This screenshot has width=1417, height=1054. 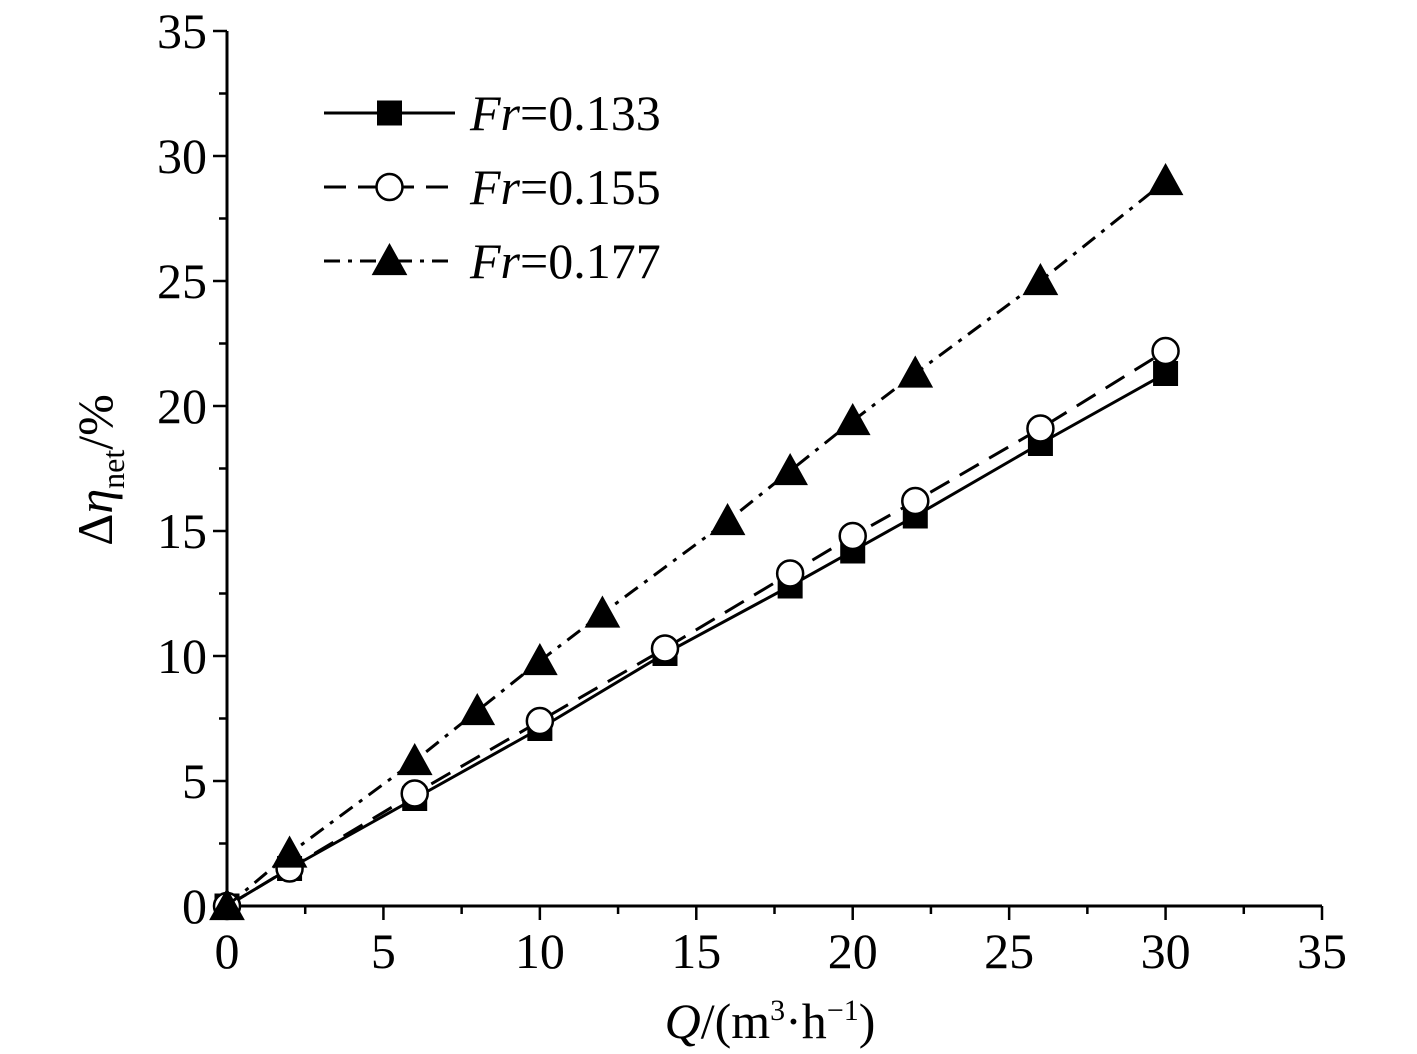 What do you see at coordinates (565, 187) in the screenshot?
I see `legend-label: Fr=0.155` at bounding box center [565, 187].